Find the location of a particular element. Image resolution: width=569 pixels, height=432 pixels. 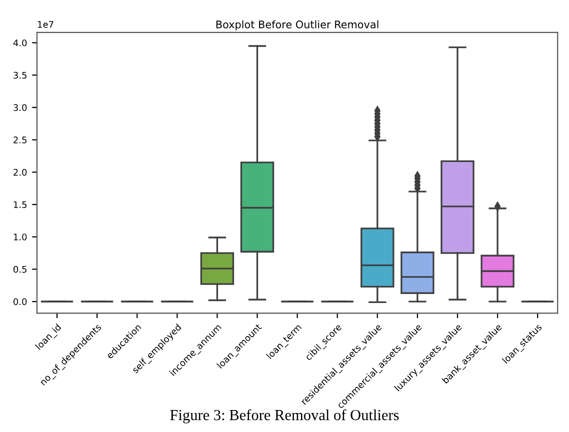

y-tick-label: 3.5 is located at coordinates (20, 75).